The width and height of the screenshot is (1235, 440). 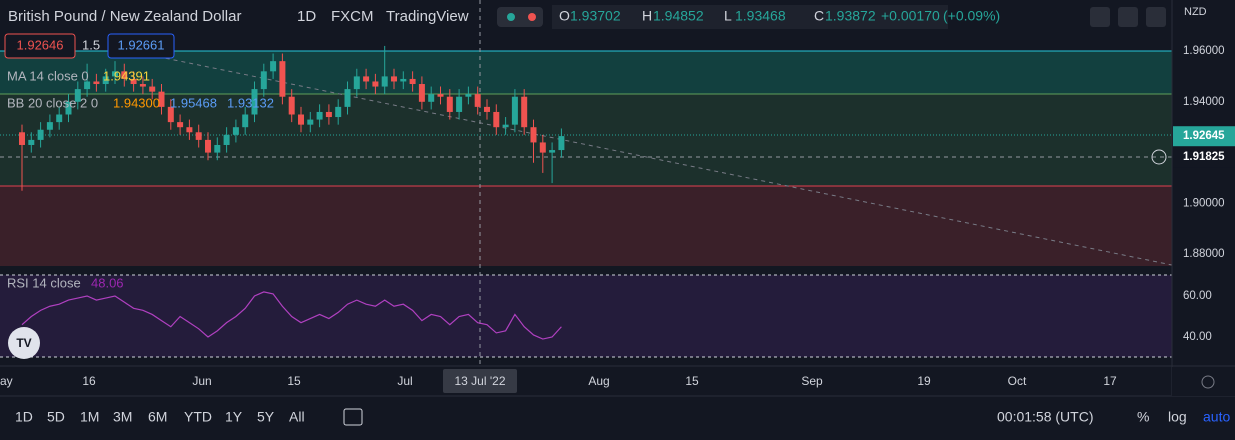 What do you see at coordinates (122, 417) in the screenshot?
I see `range-button: 3M` at bounding box center [122, 417].